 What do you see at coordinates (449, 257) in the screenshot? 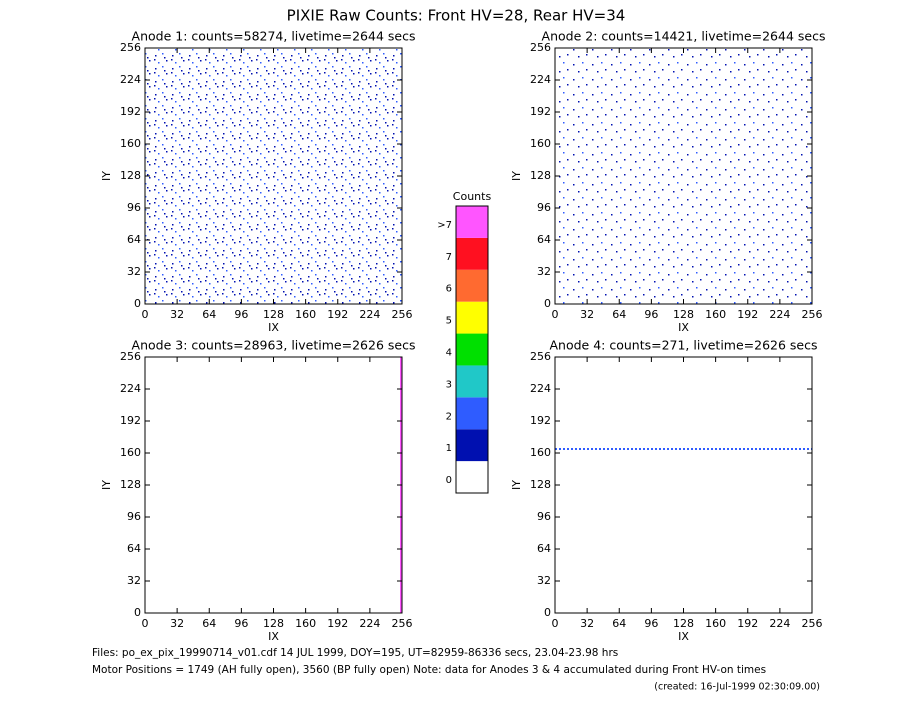
I see `colorbar-label: 7` at bounding box center [449, 257].